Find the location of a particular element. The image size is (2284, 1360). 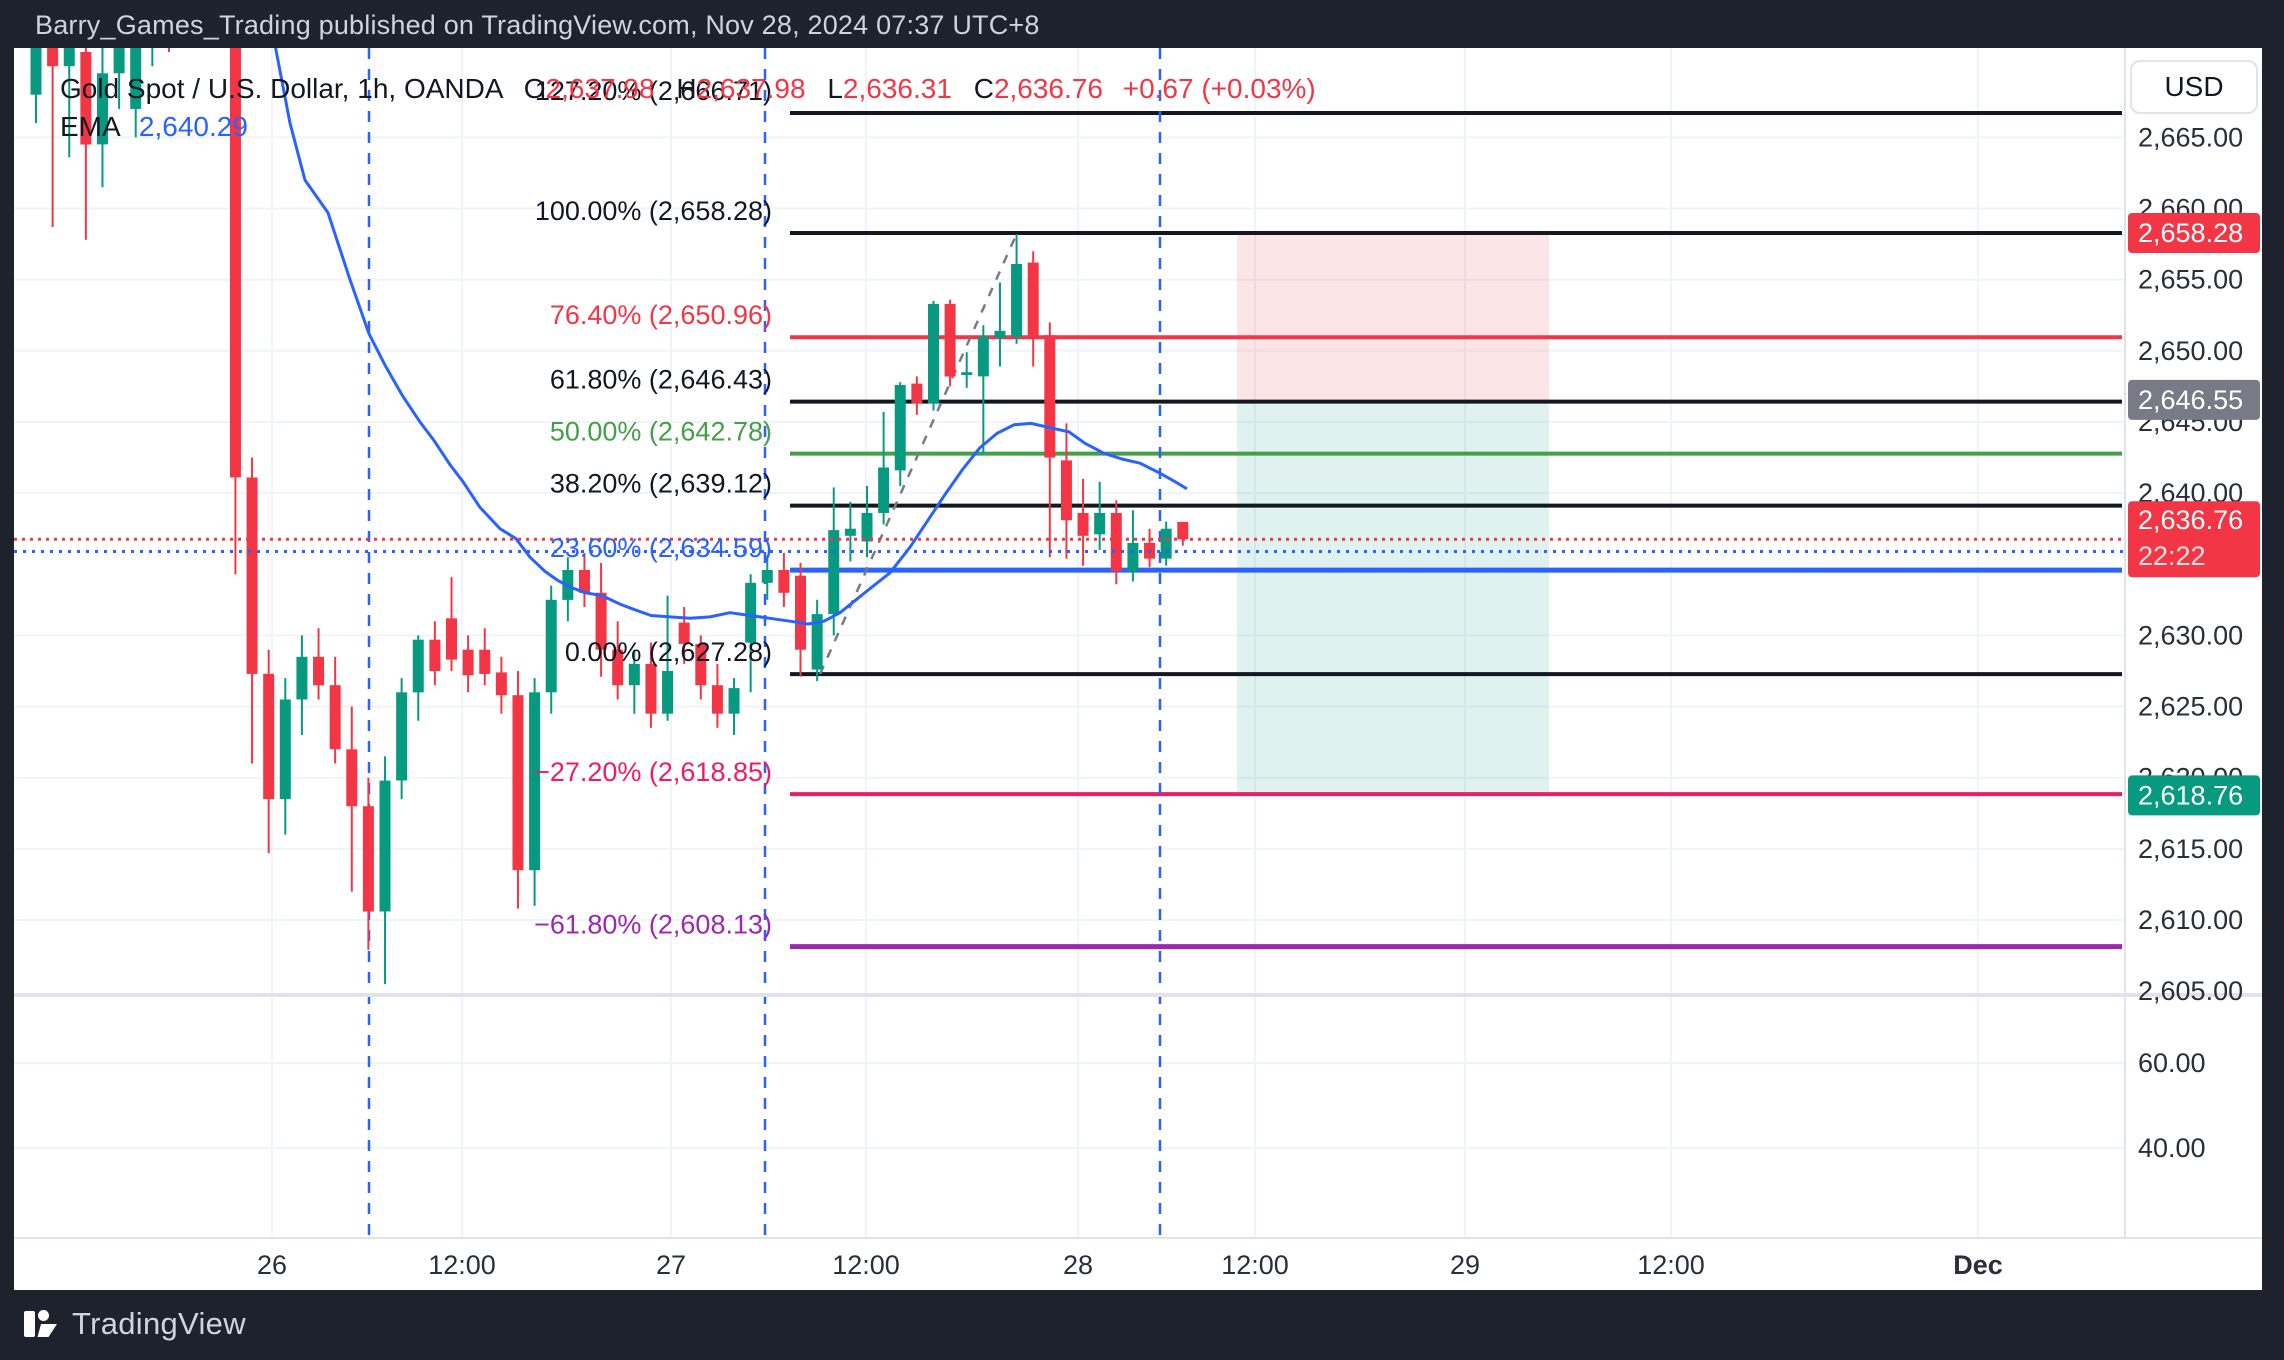

currency-usd-button: USD is located at coordinates (2194, 87).